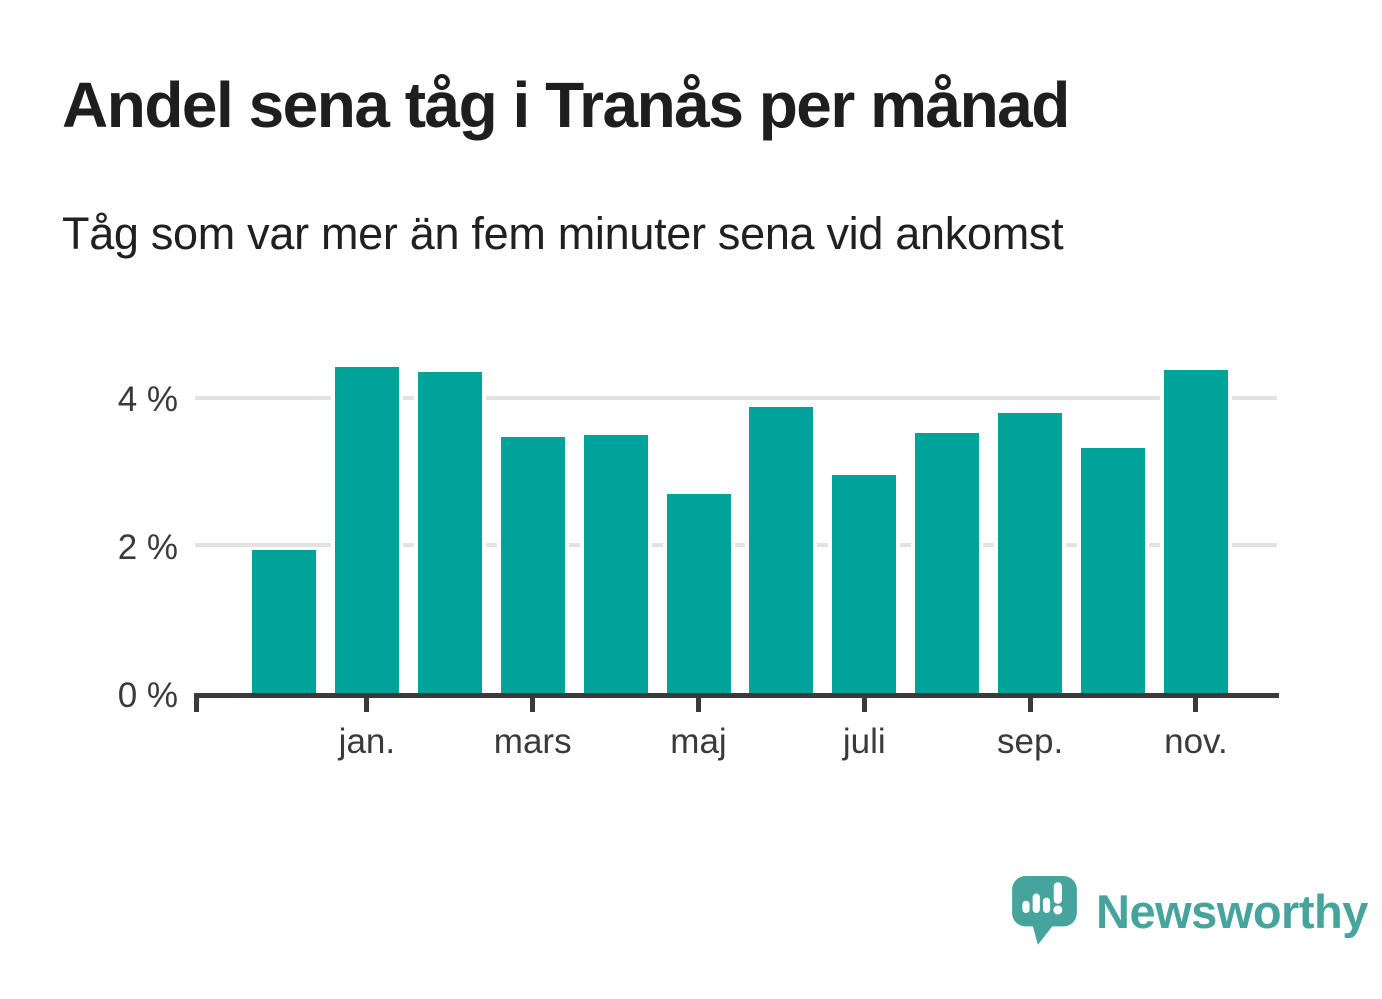 The image size is (1382, 999). Describe the element at coordinates (1044, 910) in the screenshot. I see `newsworthy-icon` at that location.